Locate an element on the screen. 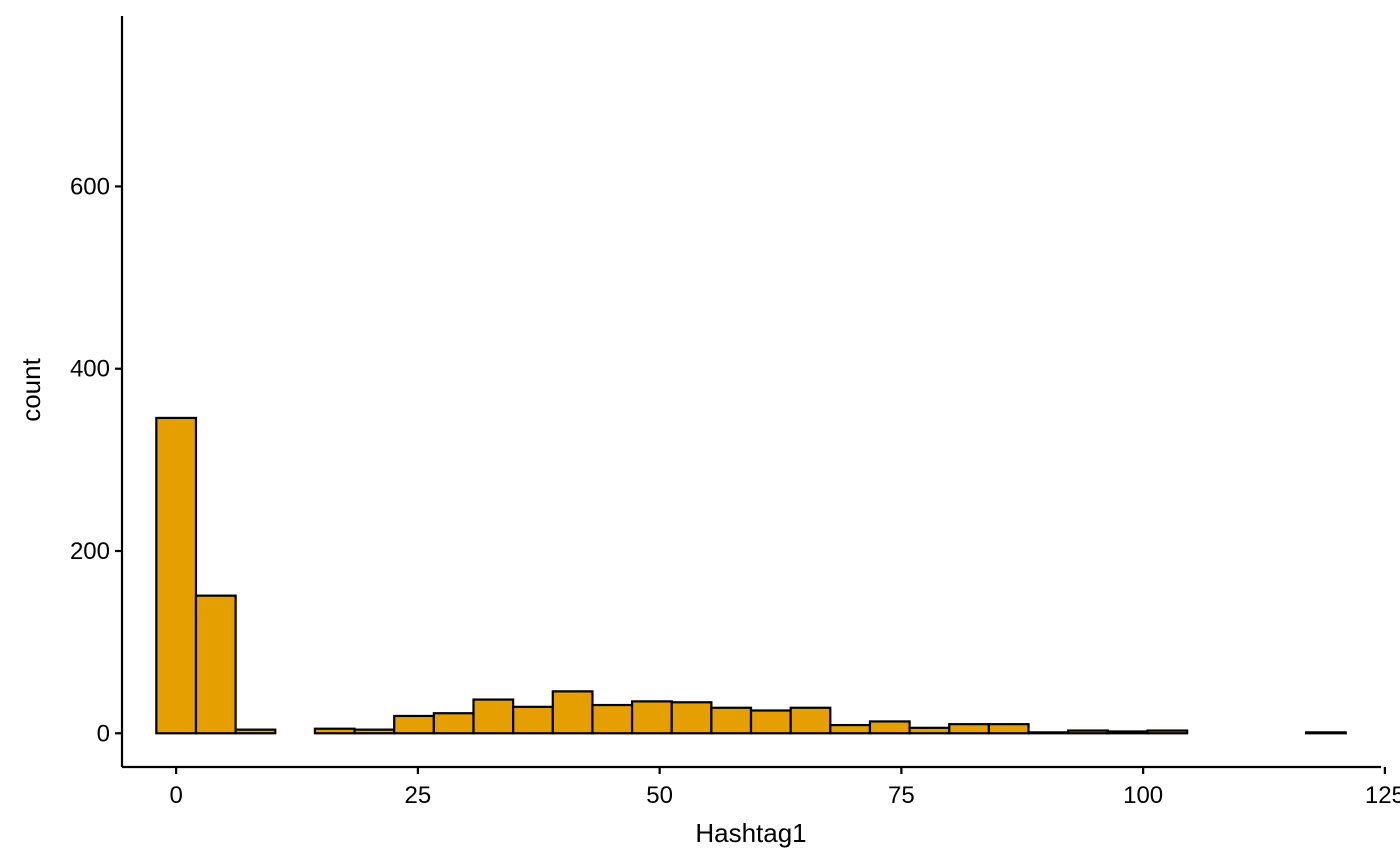 This screenshot has width=1400, height=865. y-axis-ticks: 0 200 400 600 is located at coordinates (96, 460).